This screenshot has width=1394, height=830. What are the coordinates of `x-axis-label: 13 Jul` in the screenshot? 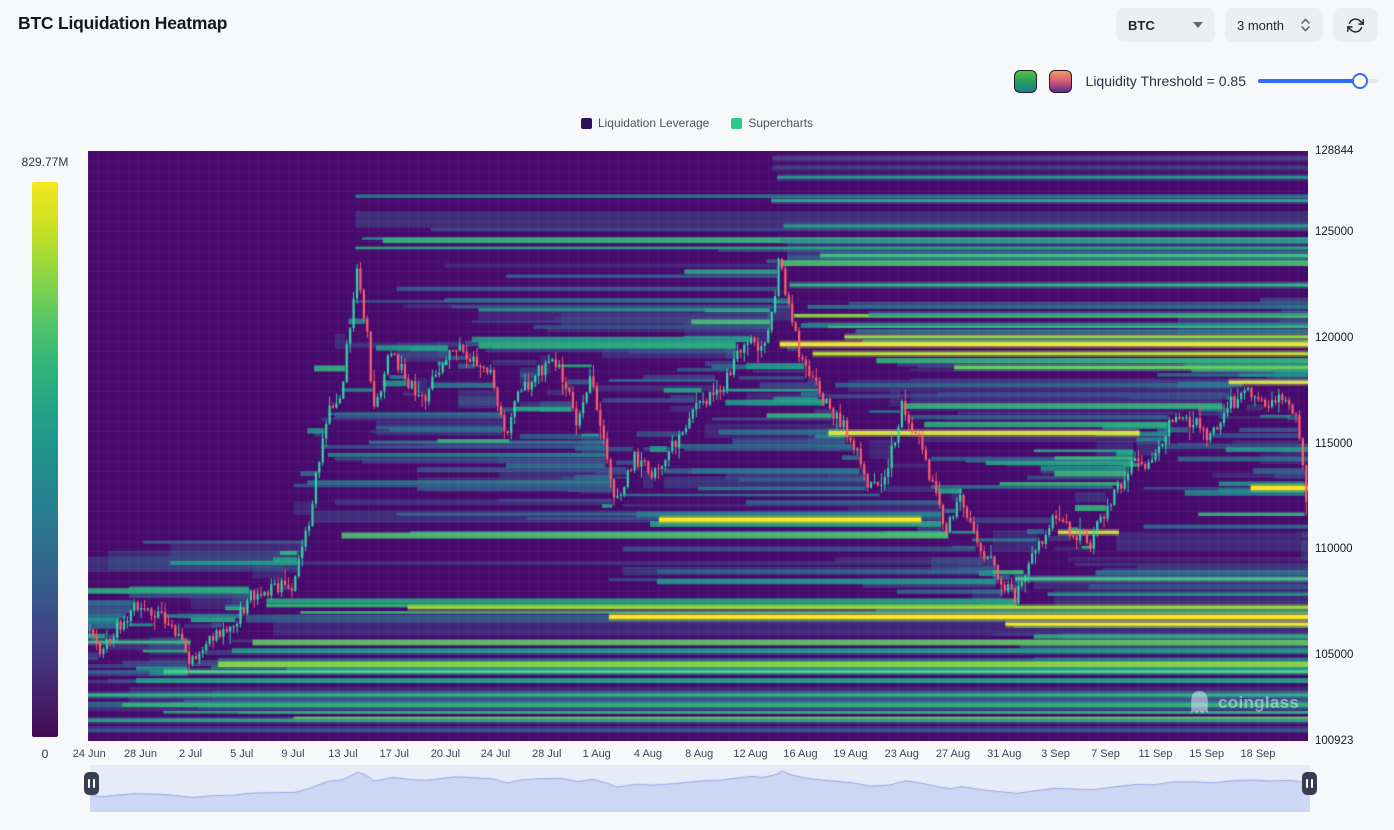 It's located at (343, 754).